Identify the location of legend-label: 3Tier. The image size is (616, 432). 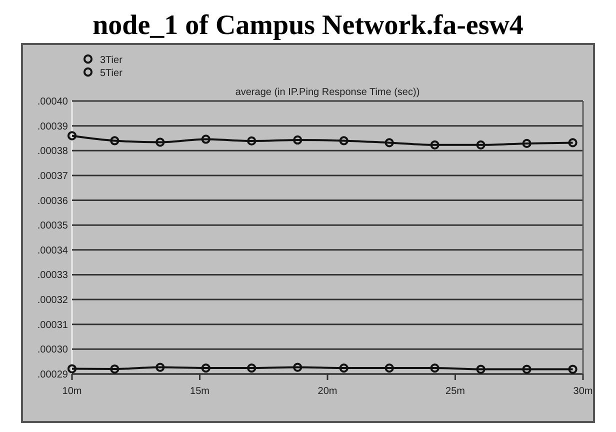
(112, 60).